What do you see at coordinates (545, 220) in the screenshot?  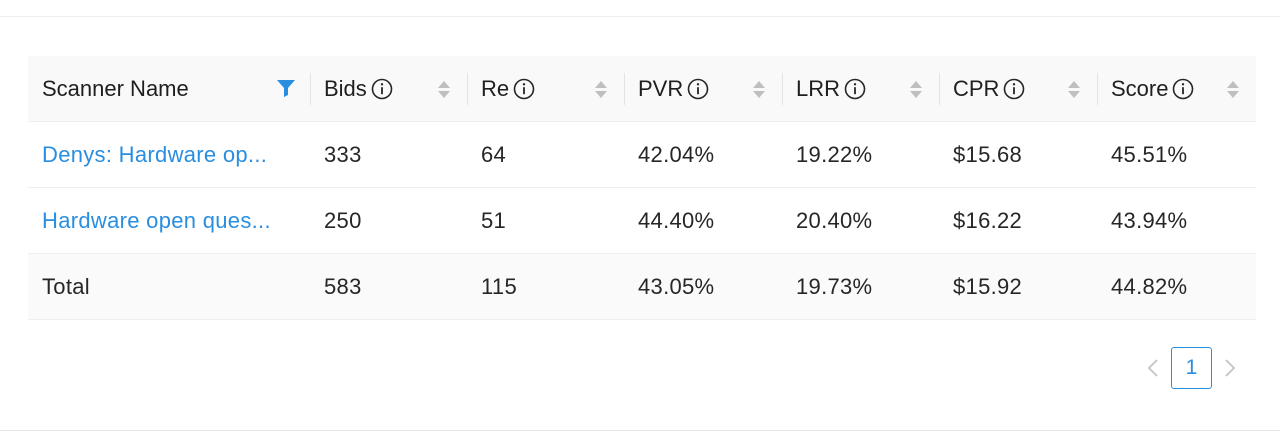 I see `cell-re: 51` at bounding box center [545, 220].